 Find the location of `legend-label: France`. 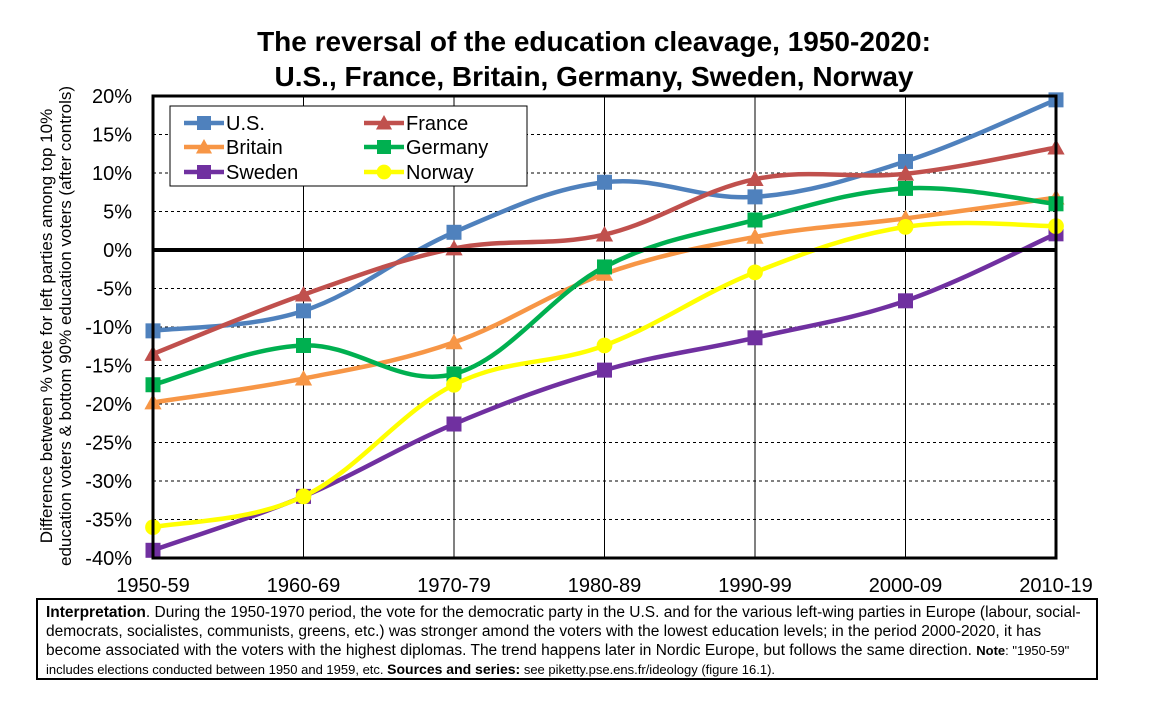

legend-label: France is located at coordinates (437, 124).